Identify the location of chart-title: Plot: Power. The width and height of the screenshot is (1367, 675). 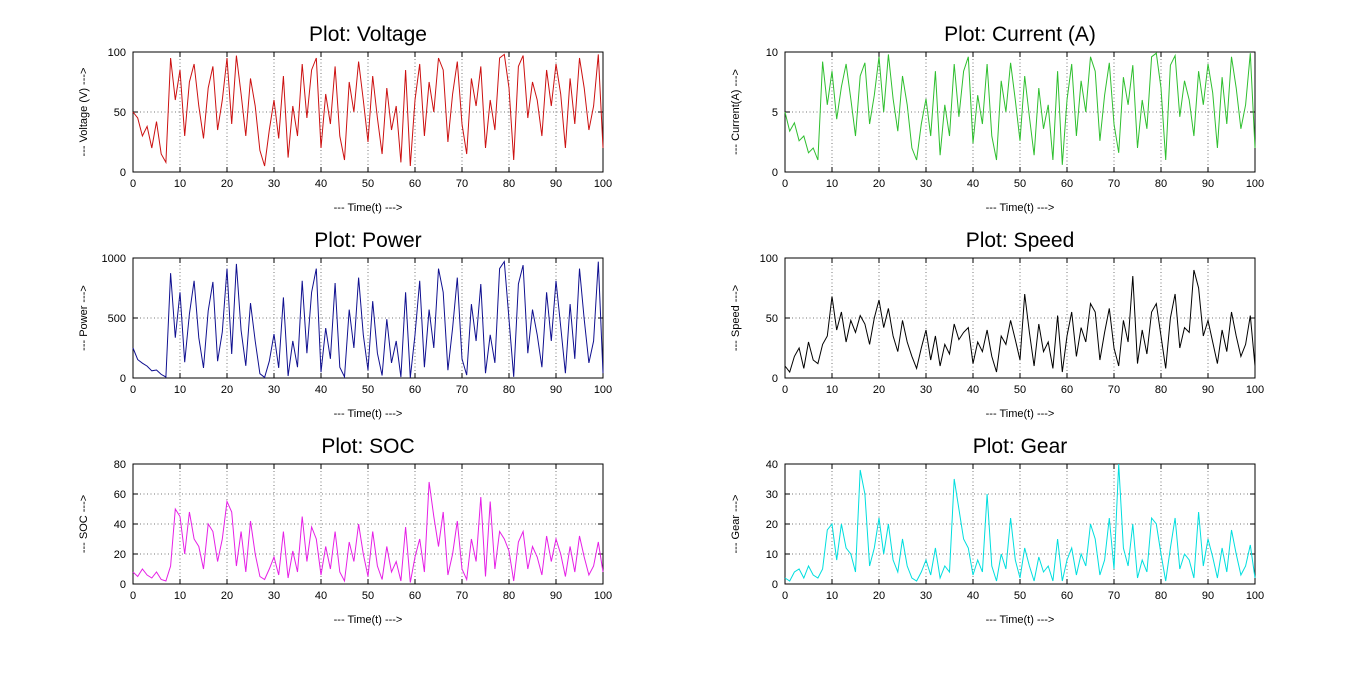
(367, 240).